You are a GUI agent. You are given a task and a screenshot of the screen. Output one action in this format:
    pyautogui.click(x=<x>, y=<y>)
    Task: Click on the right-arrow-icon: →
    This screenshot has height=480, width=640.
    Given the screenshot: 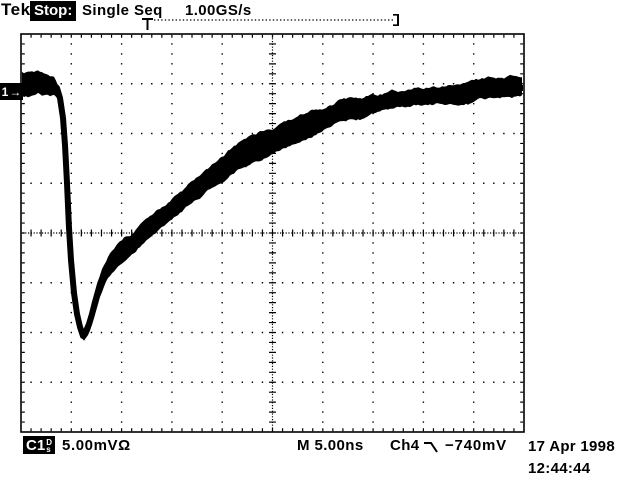 What is the action you would take?
    pyautogui.click(x=15, y=91)
    